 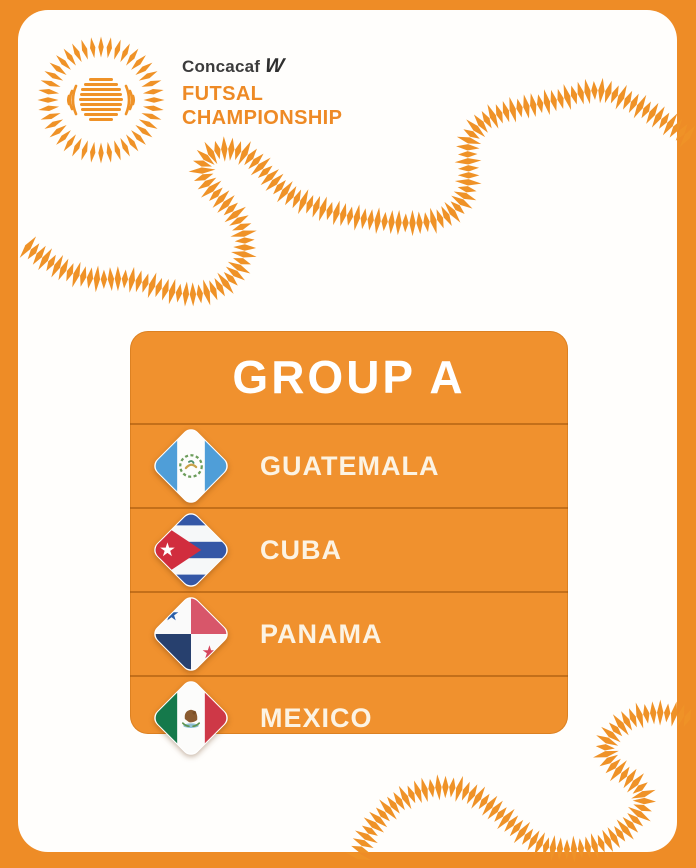 What do you see at coordinates (274, 66) in the screenshot?
I see `concacaf-w-mark-icon: W` at bounding box center [274, 66].